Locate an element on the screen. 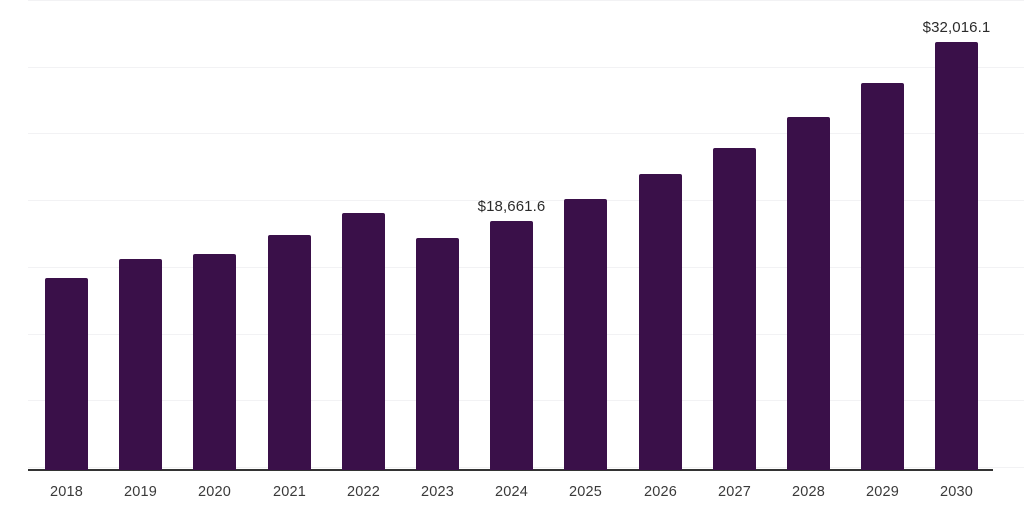  x-axis-line is located at coordinates (510, 470).